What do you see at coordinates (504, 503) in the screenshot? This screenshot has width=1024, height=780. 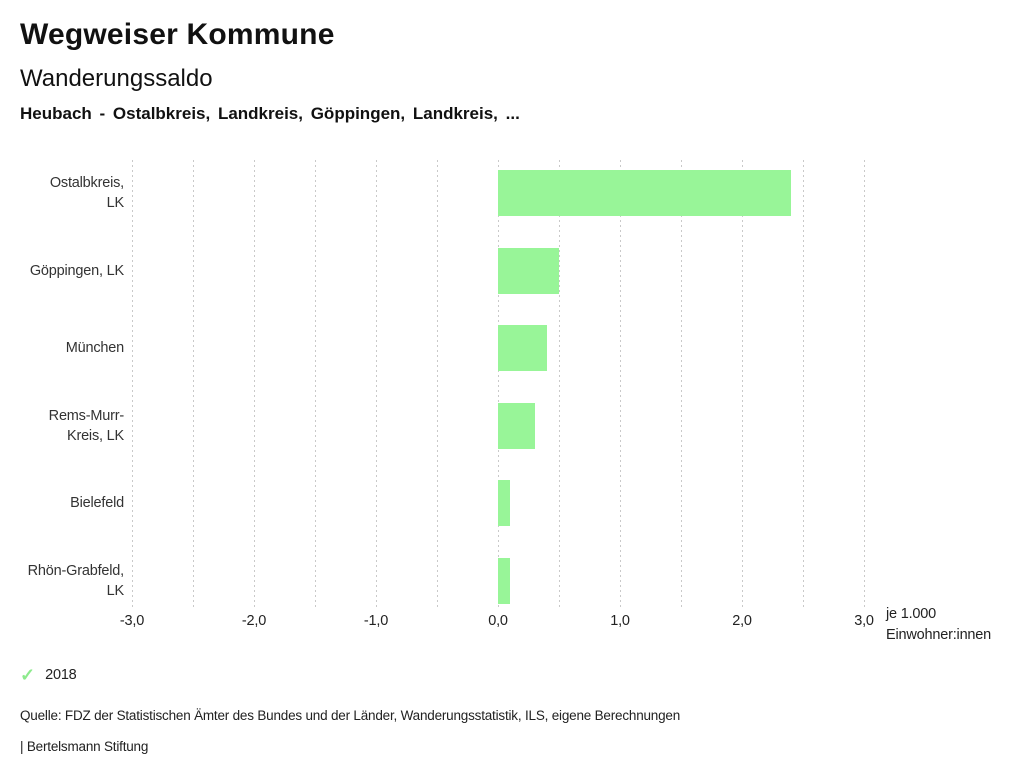 I see `bar-bielefeld` at bounding box center [504, 503].